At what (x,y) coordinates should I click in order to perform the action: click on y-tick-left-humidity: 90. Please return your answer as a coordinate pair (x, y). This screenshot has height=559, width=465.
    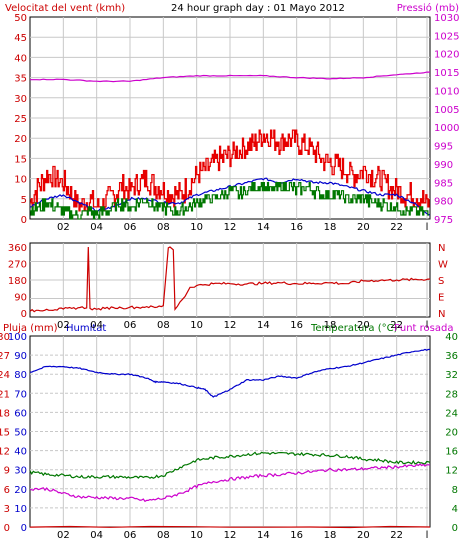
    Looking at the image, I should click on (20, 356).